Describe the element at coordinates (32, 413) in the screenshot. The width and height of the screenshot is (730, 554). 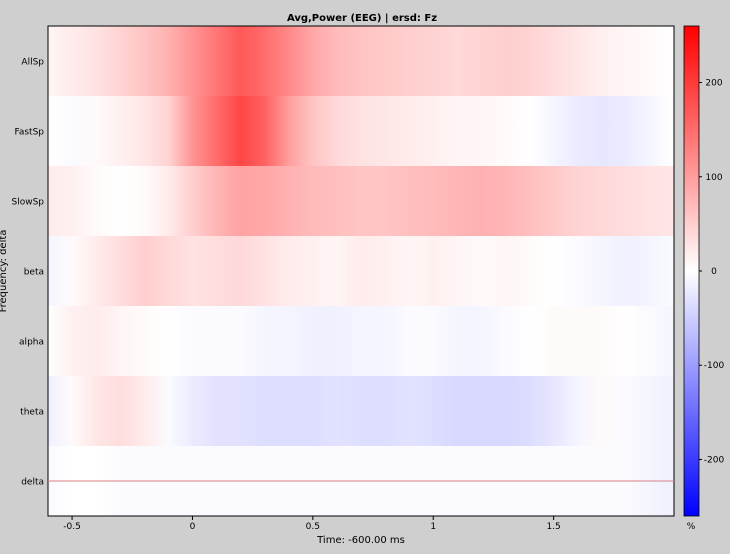
I see `row-label-theta: theta` at that location.